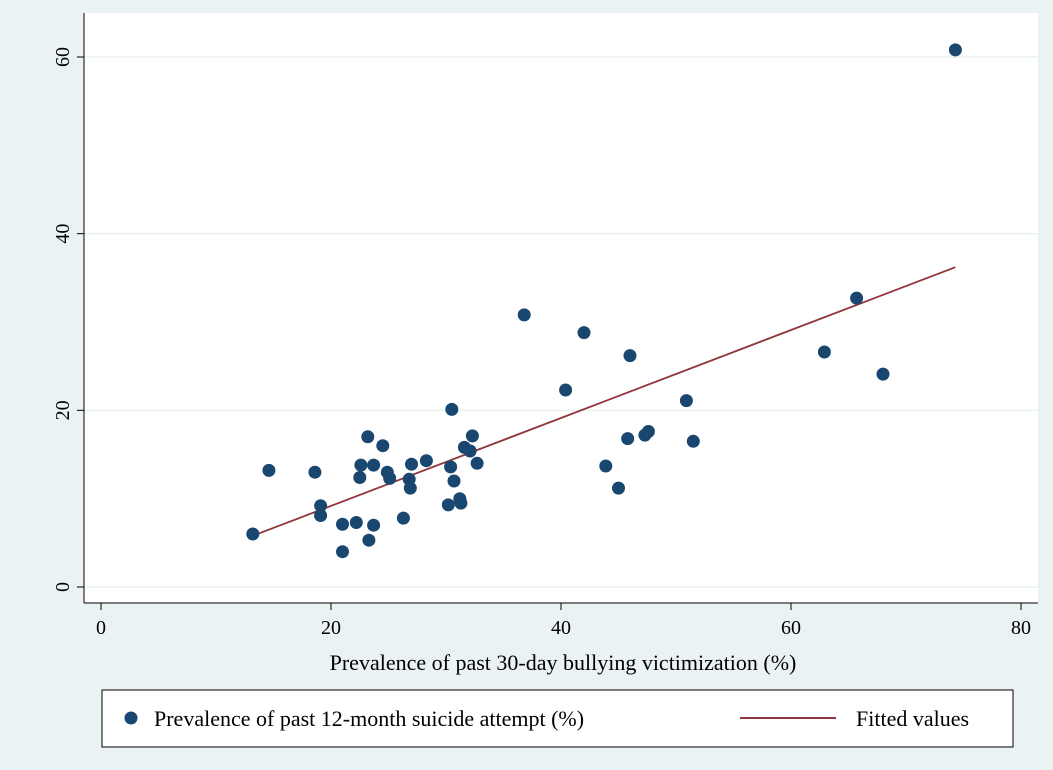 This screenshot has height=770, width=1053. What do you see at coordinates (912, 718) in the screenshot?
I see `legend-label-fitted: Fitted values` at bounding box center [912, 718].